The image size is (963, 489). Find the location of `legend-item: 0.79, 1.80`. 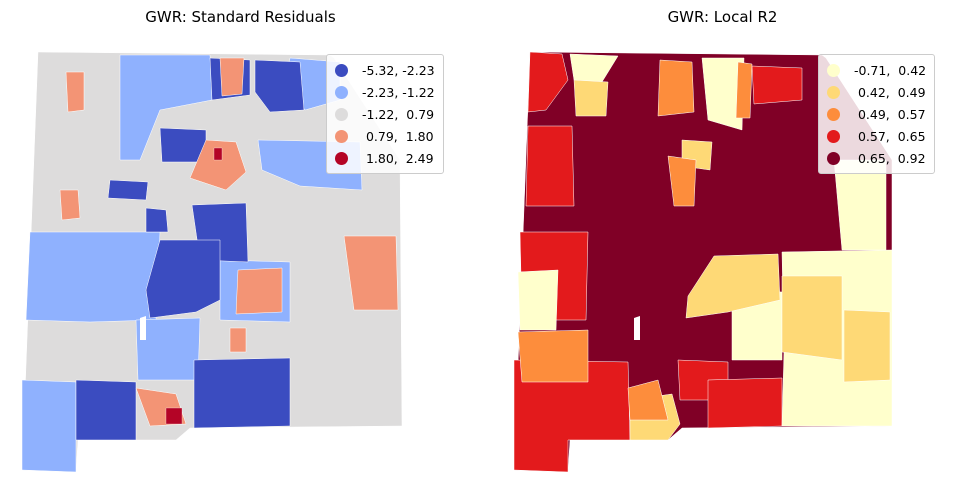

legend-item: 0.79, 1.80 is located at coordinates (385, 136).